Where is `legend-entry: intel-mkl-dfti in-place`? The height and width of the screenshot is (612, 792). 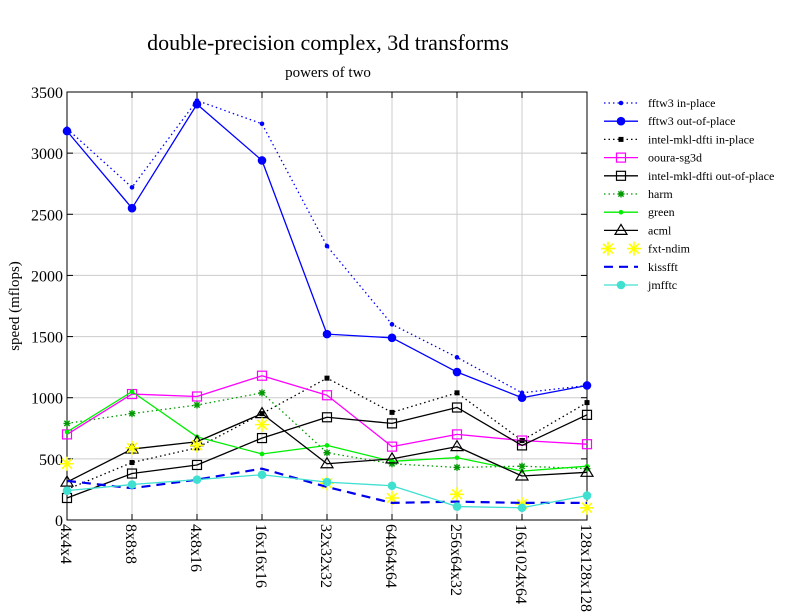
legend-entry: intel-mkl-dfti in-place is located at coordinates (679, 139).